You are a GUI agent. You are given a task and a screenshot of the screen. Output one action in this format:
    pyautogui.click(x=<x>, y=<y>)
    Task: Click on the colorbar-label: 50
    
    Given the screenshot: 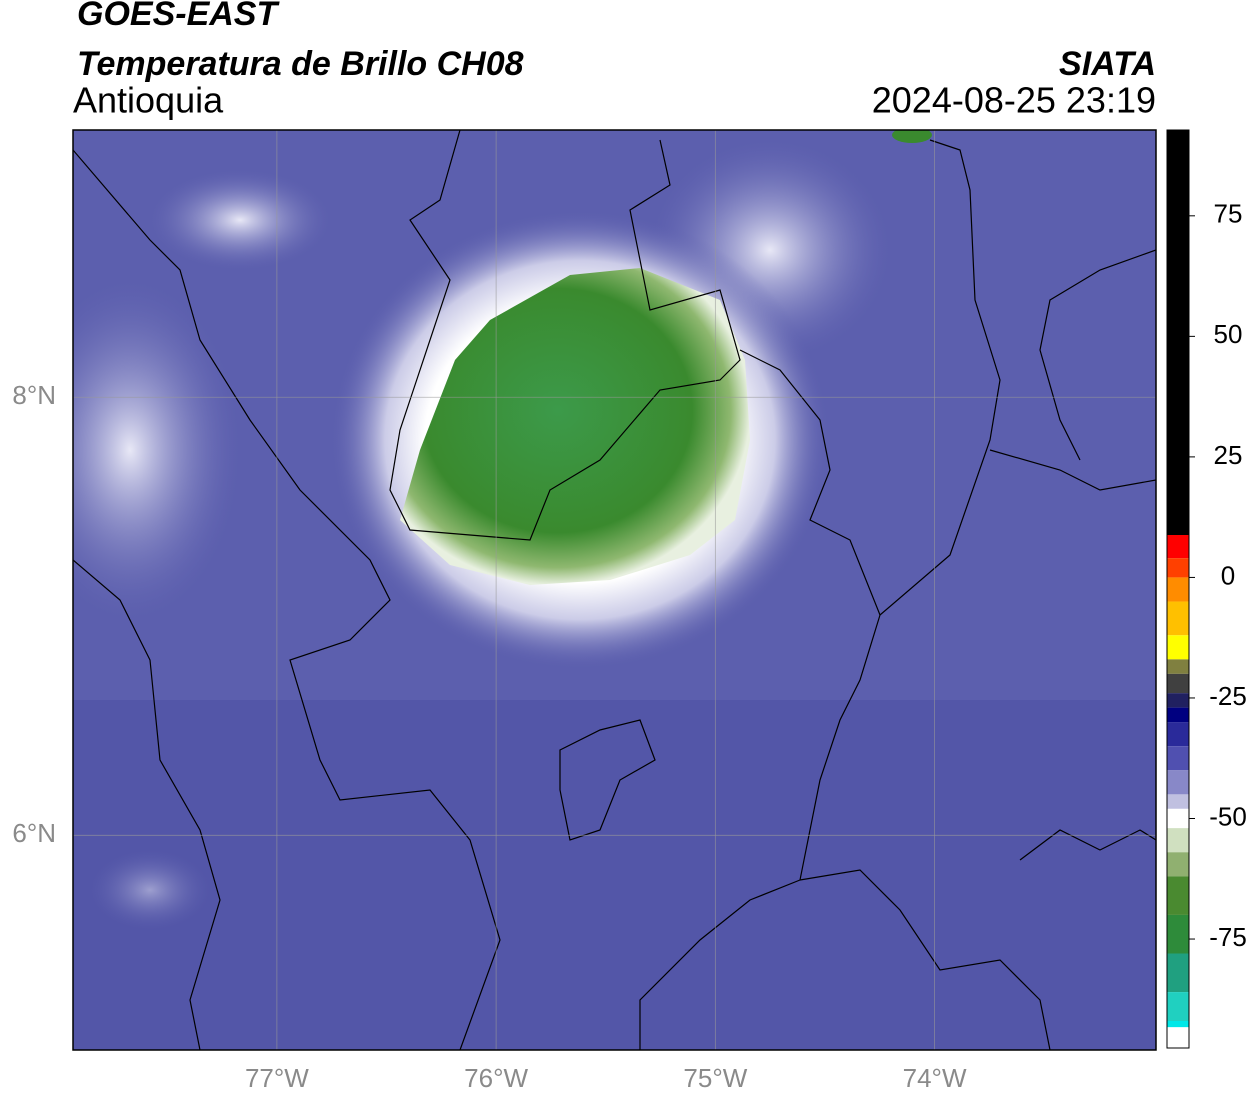 What is the action you would take?
    pyautogui.click(x=1228, y=334)
    